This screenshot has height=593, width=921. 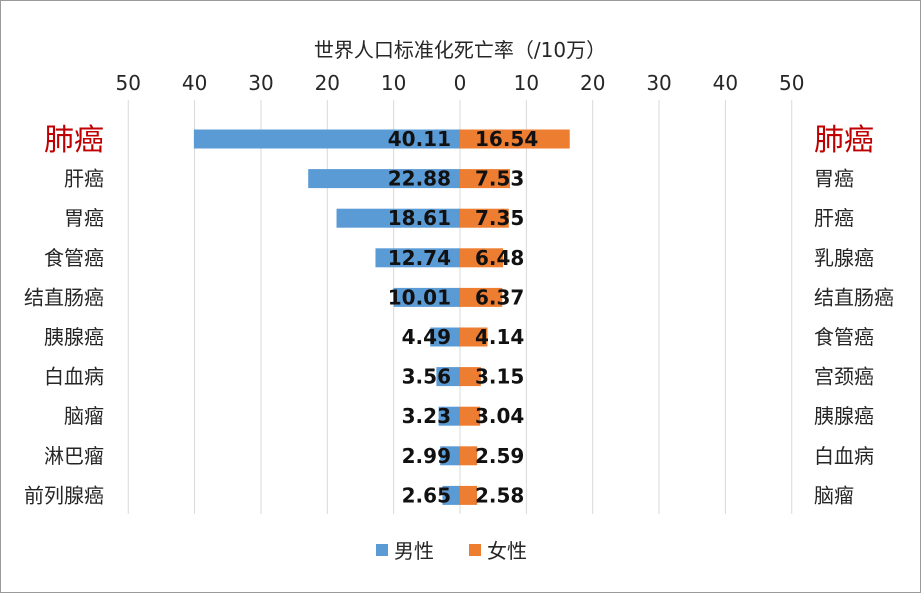 What do you see at coordinates (426, 495) in the screenshot?
I see `data-label-male: 2.65` at bounding box center [426, 495].